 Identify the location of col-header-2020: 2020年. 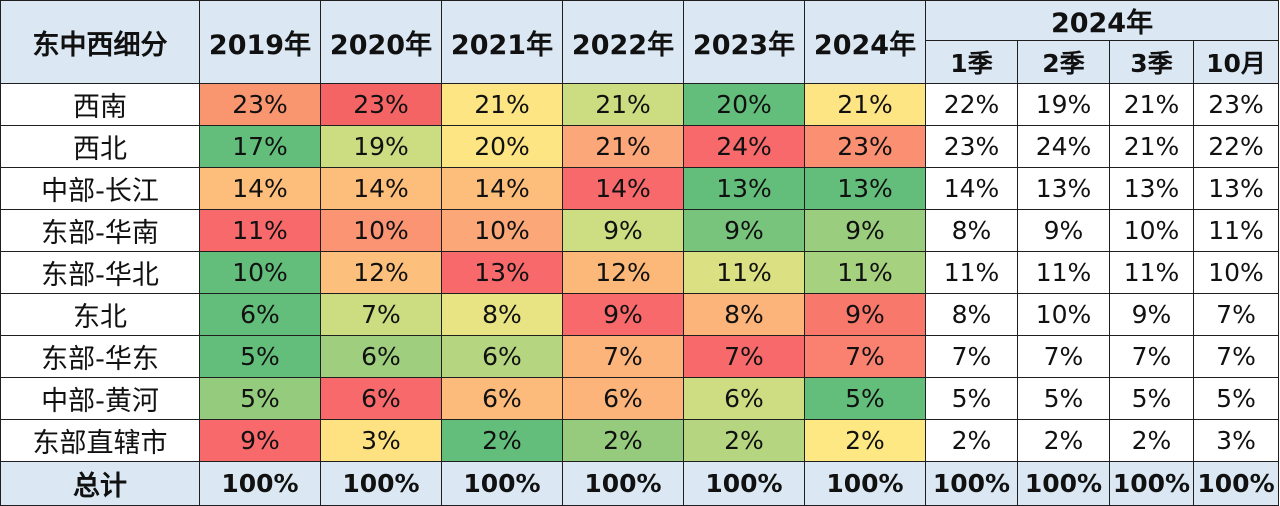
(381, 42).